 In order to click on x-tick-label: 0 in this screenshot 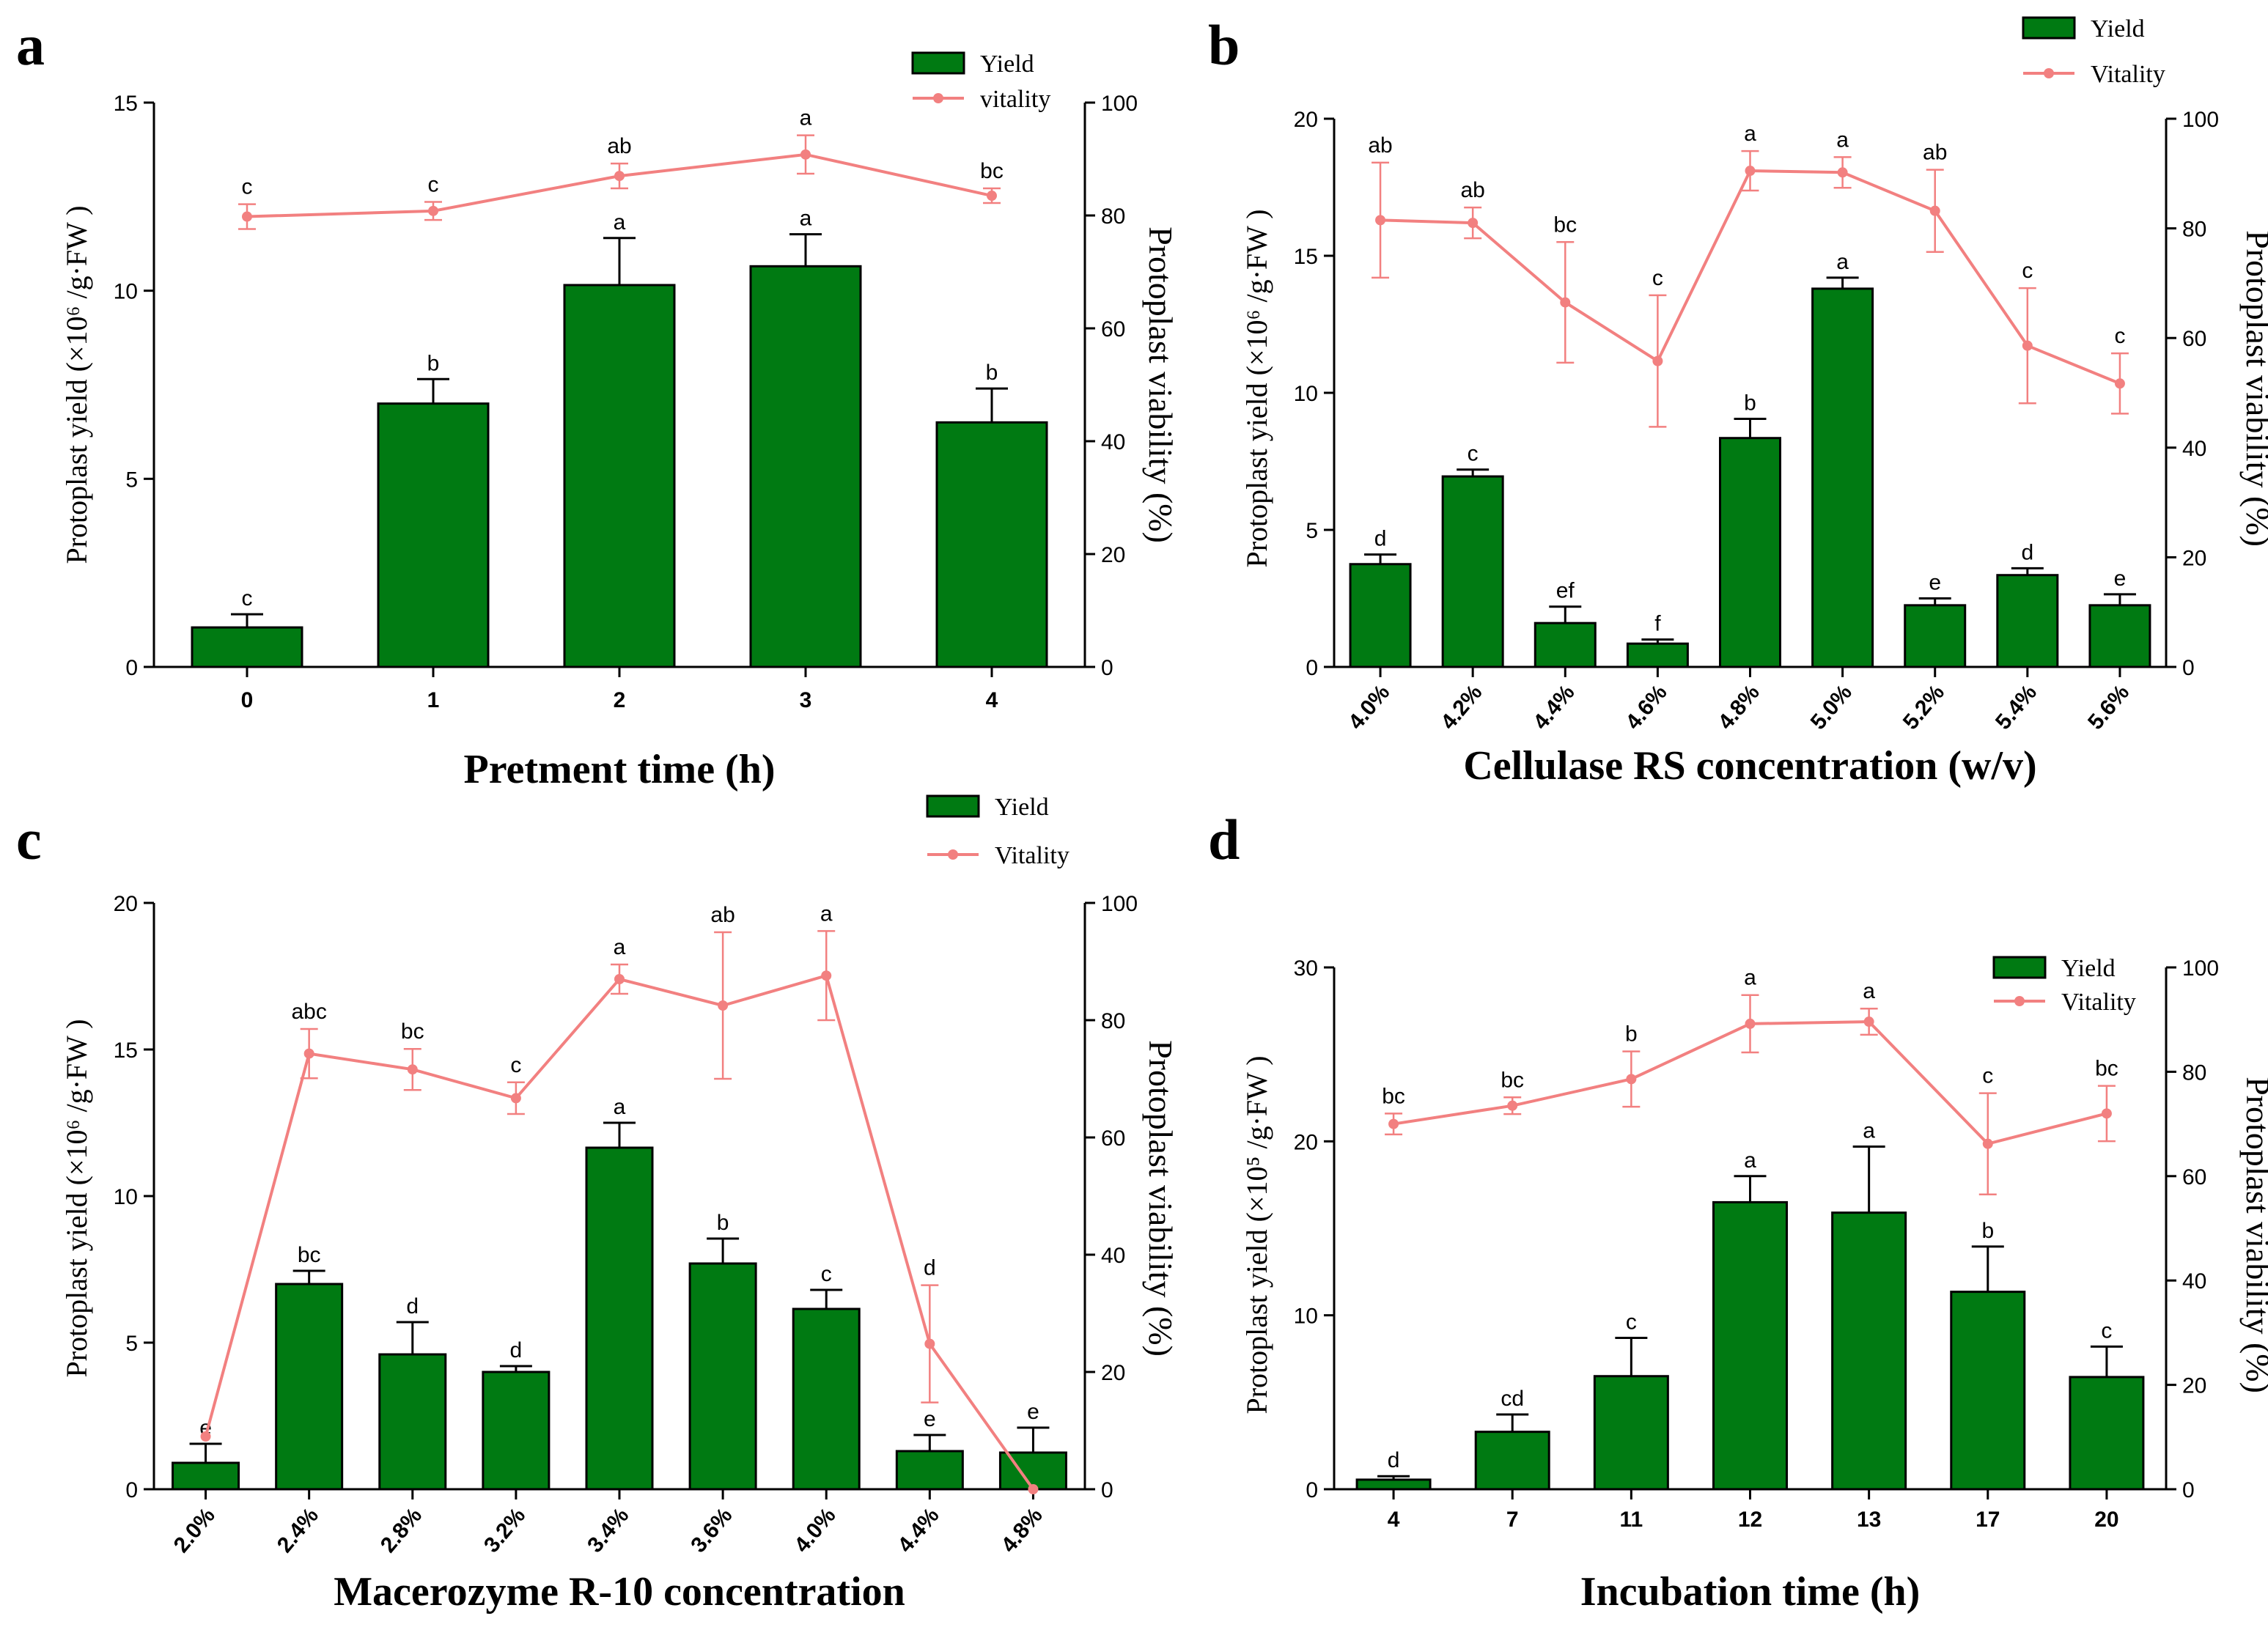, I will do `click(247, 700)`.